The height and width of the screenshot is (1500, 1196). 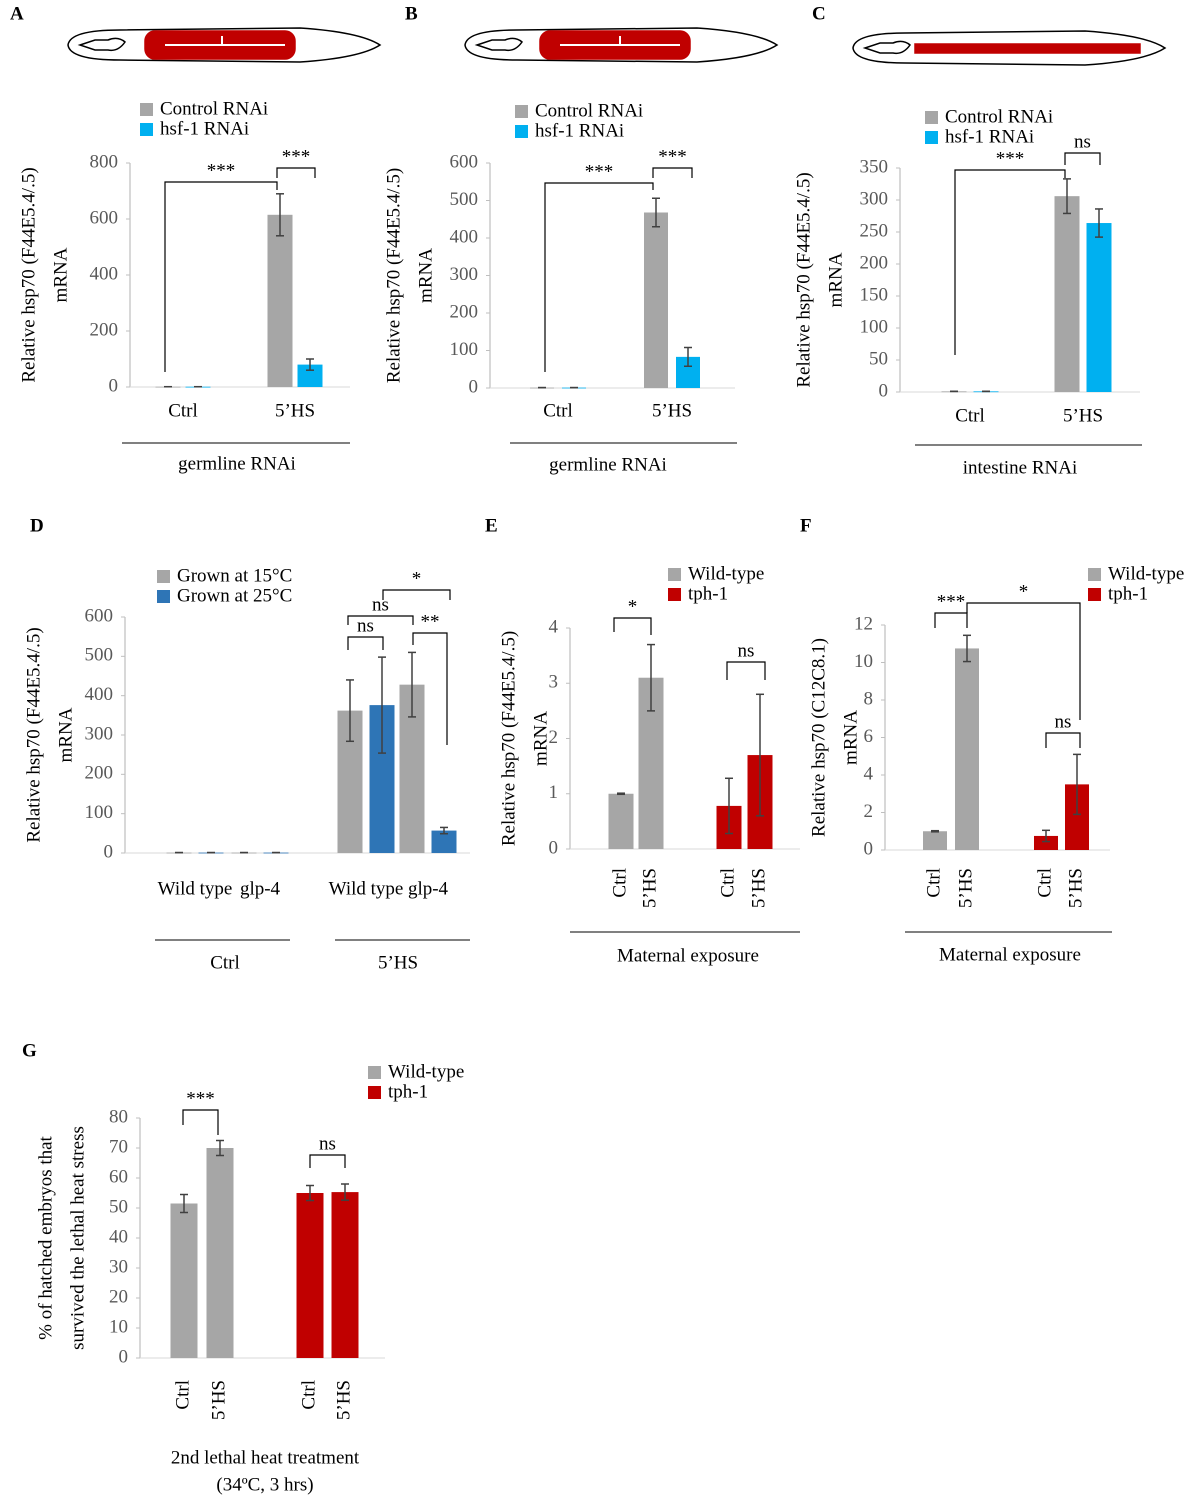 I want to click on y-tick-label: 20, so click(x=118, y=1296).